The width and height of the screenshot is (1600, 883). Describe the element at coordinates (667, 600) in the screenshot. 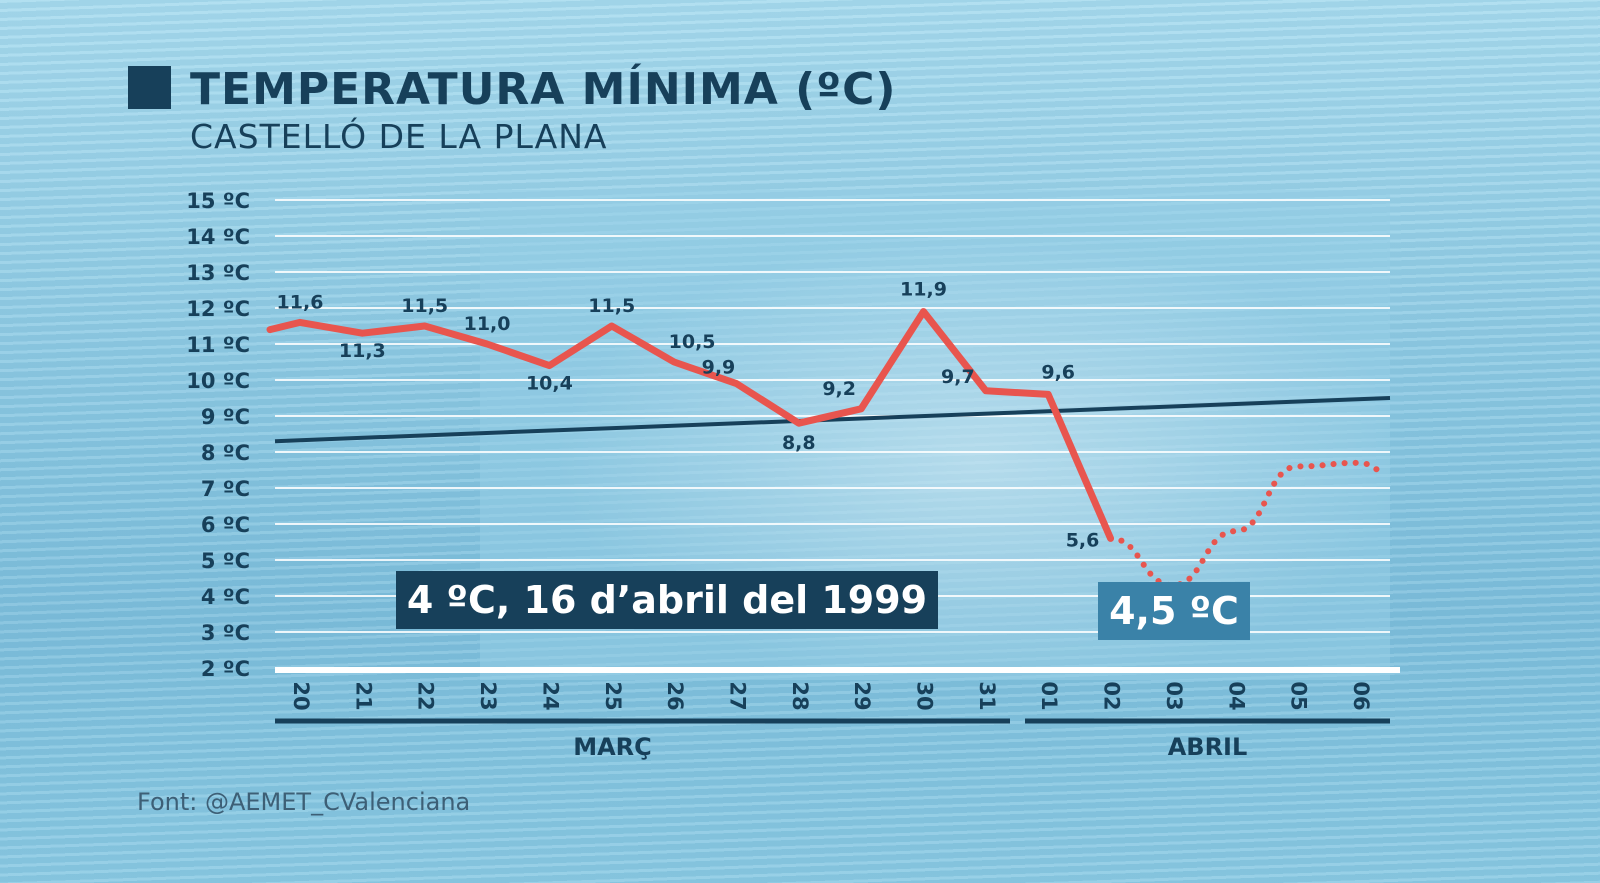

I see `record-annotation: 4 ºC, 16 d’abril del 1999` at that location.